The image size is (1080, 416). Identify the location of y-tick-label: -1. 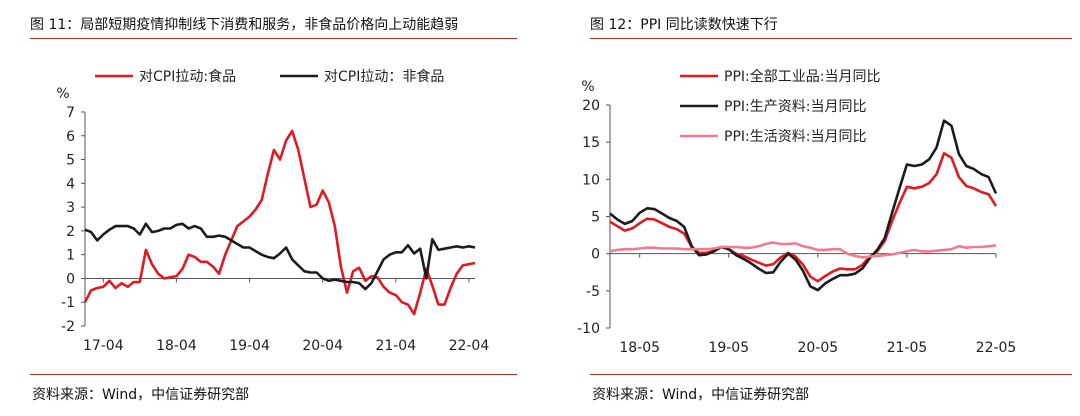
(68, 303).